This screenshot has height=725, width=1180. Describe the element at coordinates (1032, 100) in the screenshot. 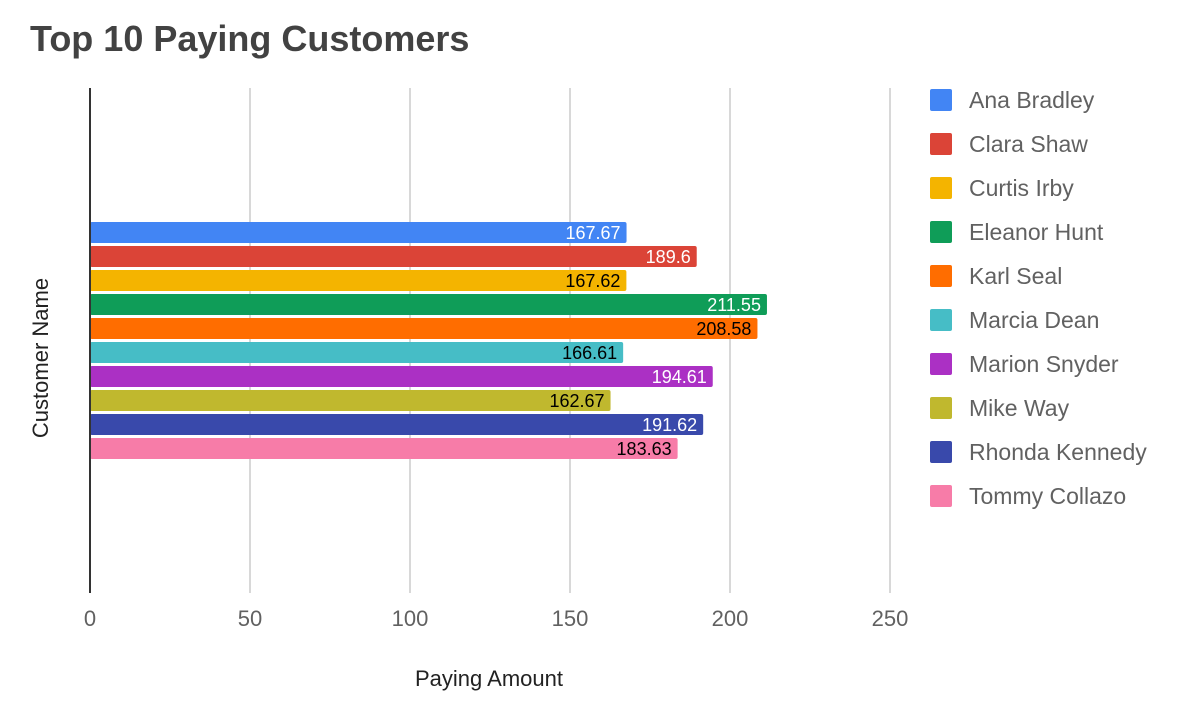

I see `legend-label: Ana Bradley` at that location.